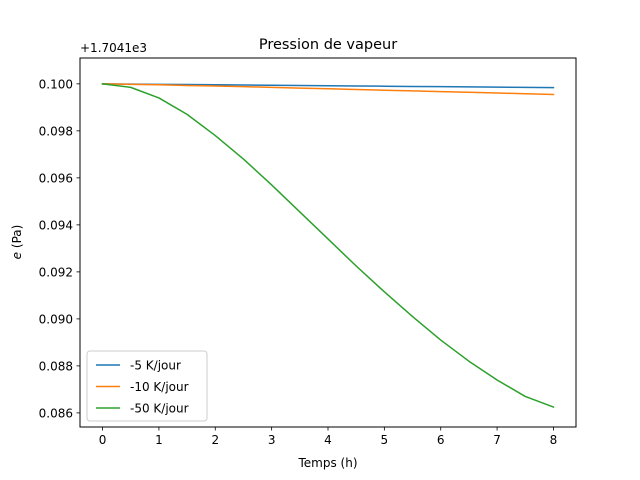  What do you see at coordinates (56, 413) in the screenshot?
I see `y-tick-label: 0.086` at bounding box center [56, 413].